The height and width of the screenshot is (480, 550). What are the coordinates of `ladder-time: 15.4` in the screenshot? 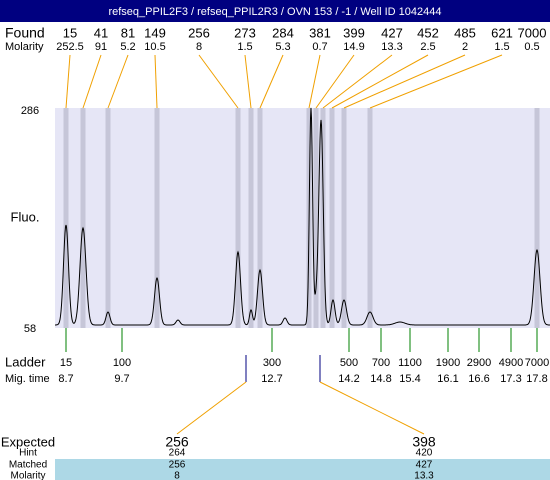 It's located at (409, 379).